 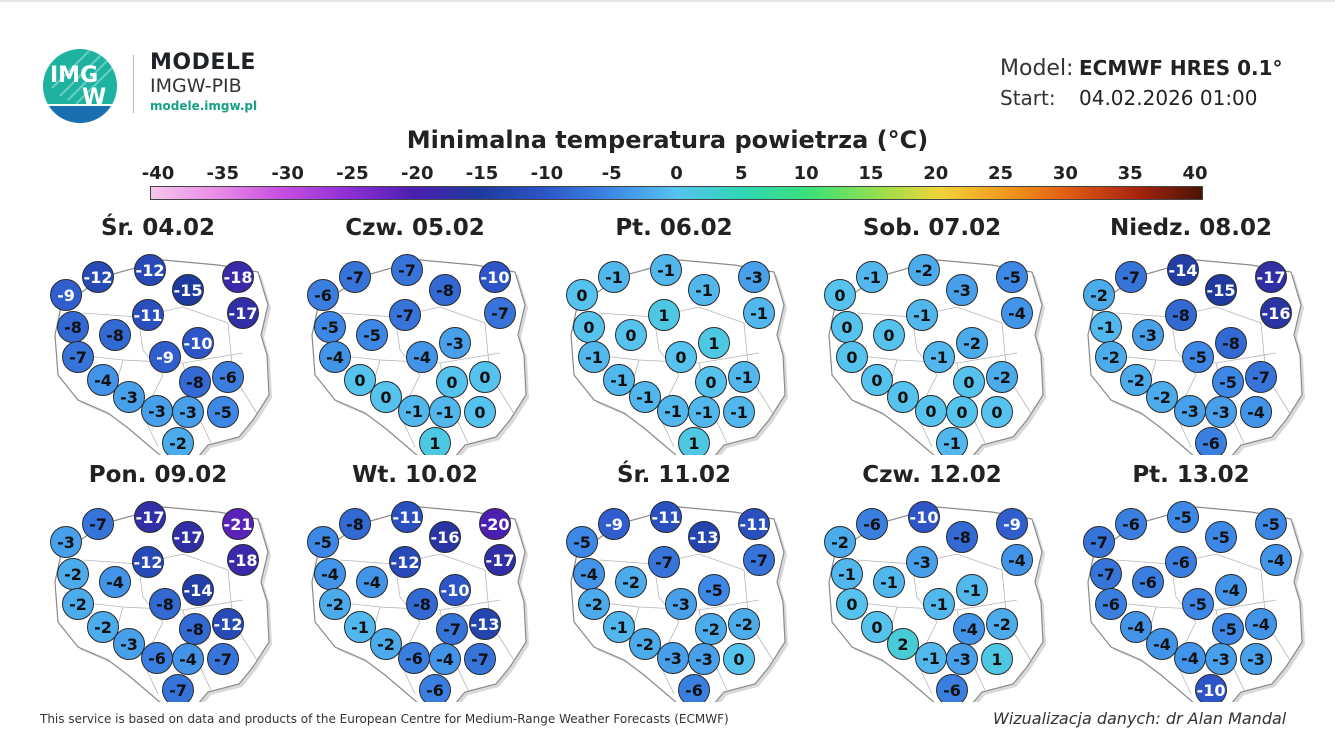 What do you see at coordinates (323, 295) in the screenshot?
I see `temperature-value: -6` at bounding box center [323, 295].